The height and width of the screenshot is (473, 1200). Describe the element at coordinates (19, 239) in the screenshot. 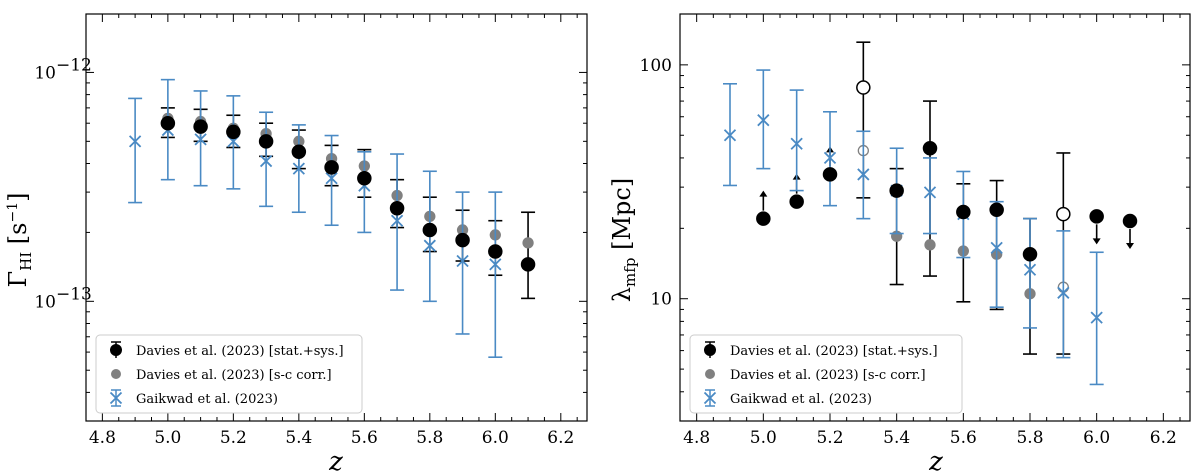

I see `y-axis-label: ΓHI [s−1]` at that location.